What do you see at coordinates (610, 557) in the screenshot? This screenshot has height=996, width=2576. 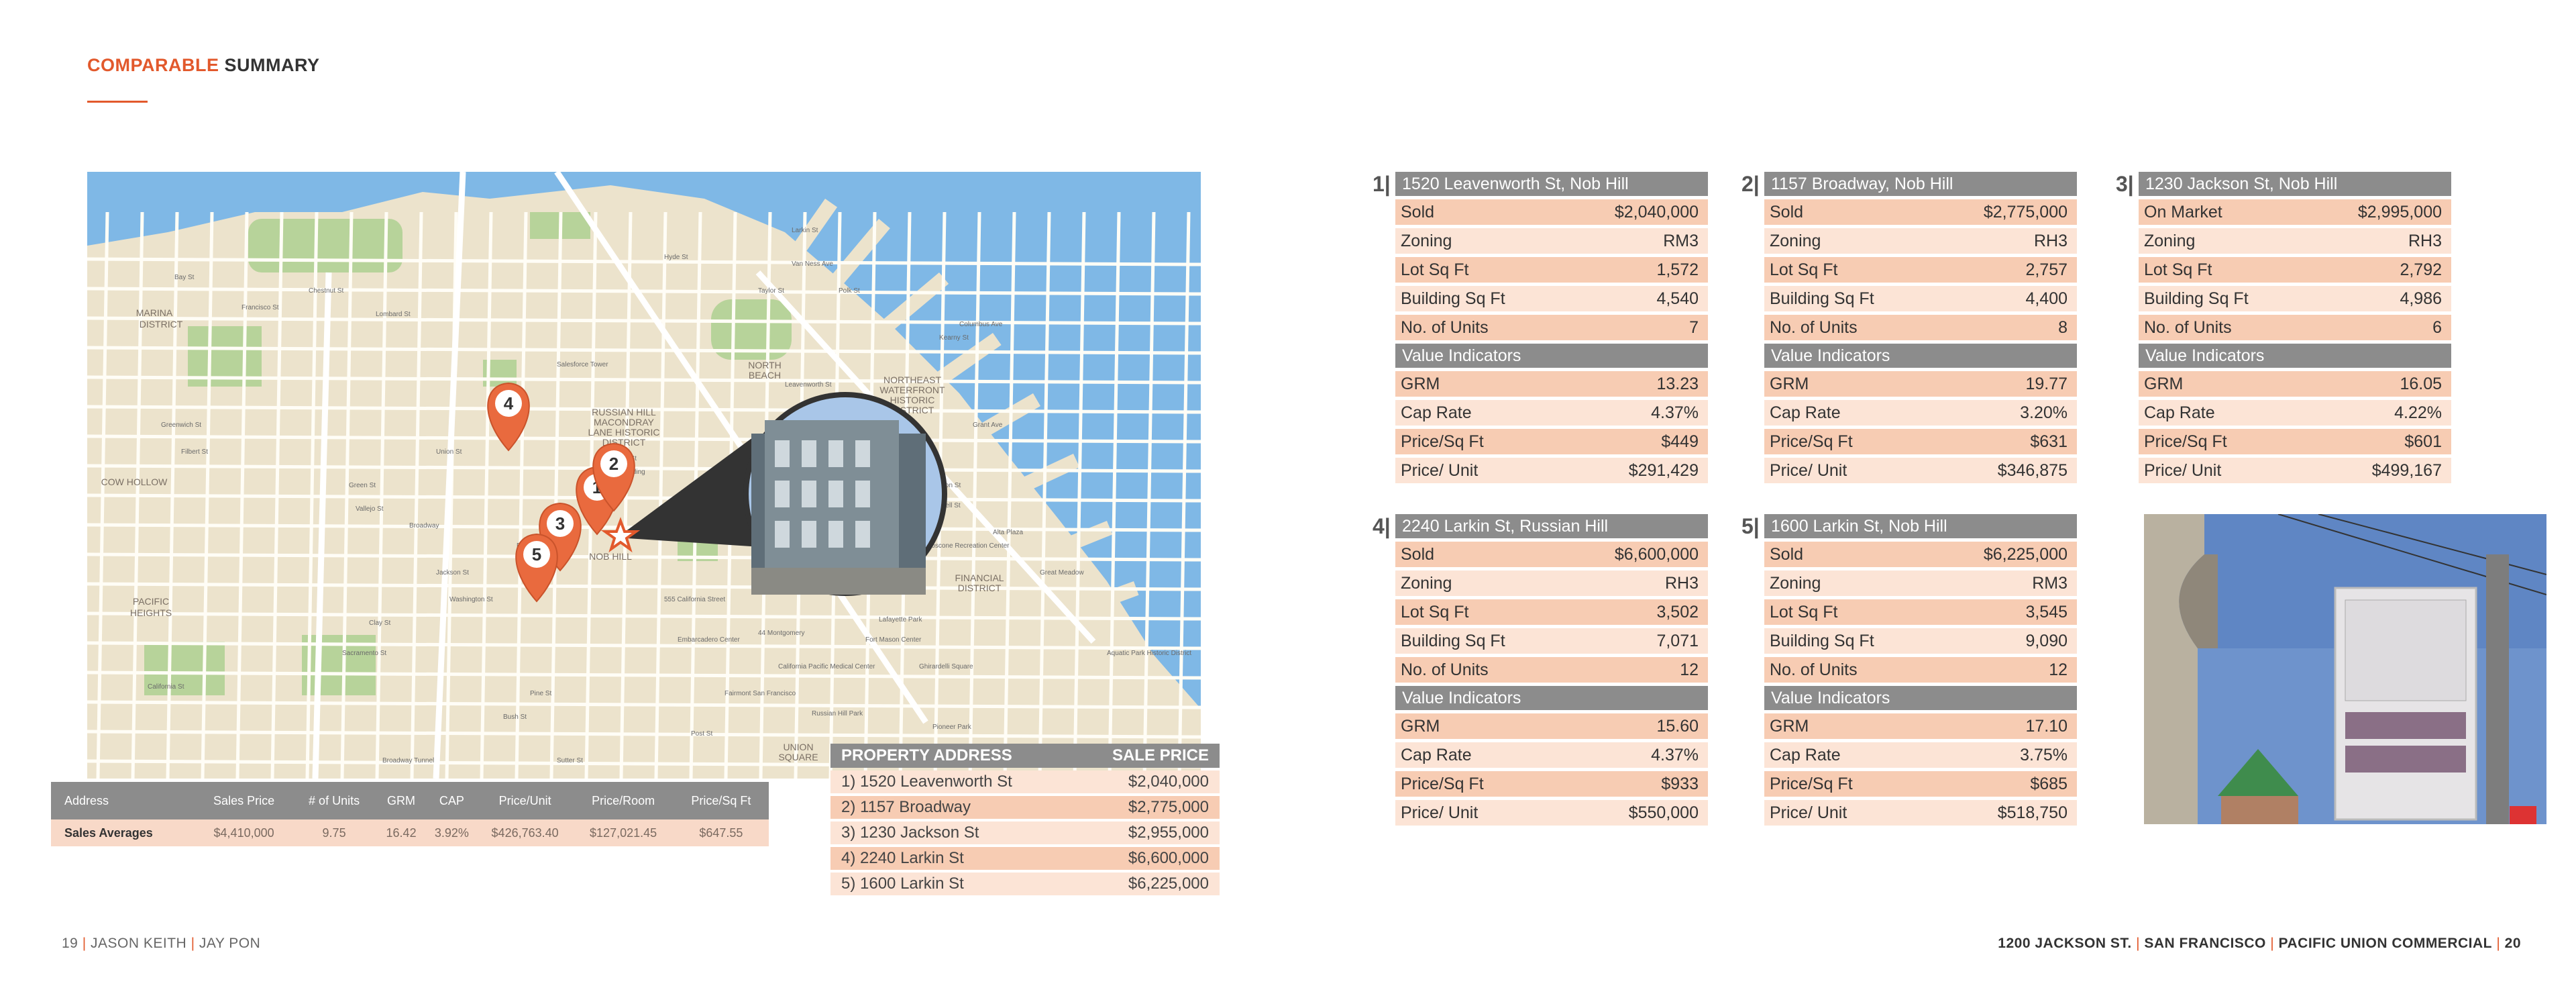 I see `district-label: NOB HILL` at bounding box center [610, 557].